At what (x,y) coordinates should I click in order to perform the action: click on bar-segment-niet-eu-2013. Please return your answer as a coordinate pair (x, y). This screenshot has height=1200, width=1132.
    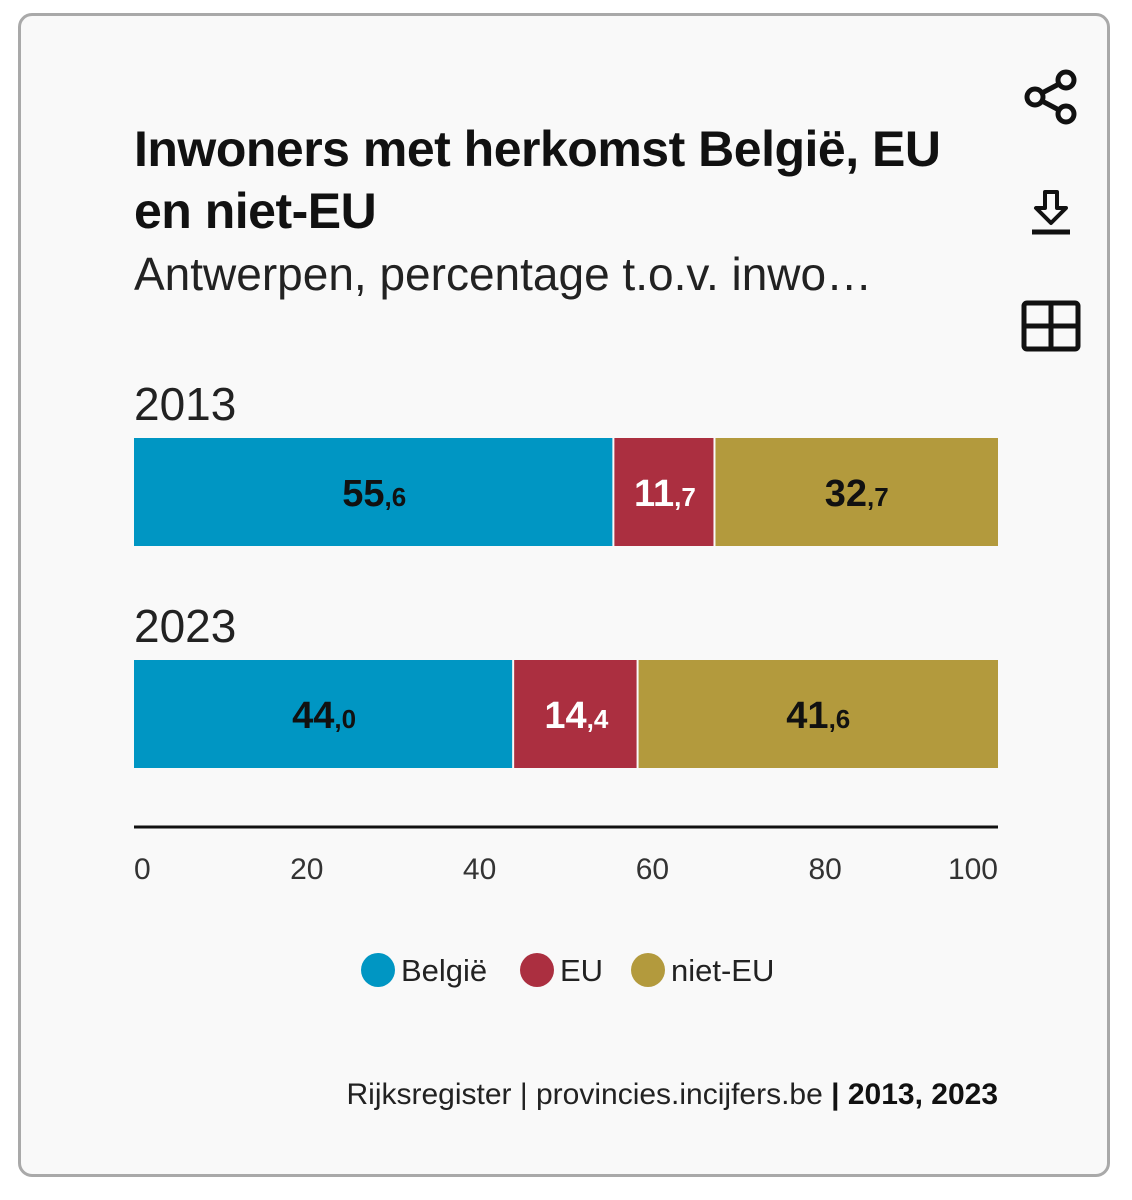
    Looking at the image, I should click on (856, 492).